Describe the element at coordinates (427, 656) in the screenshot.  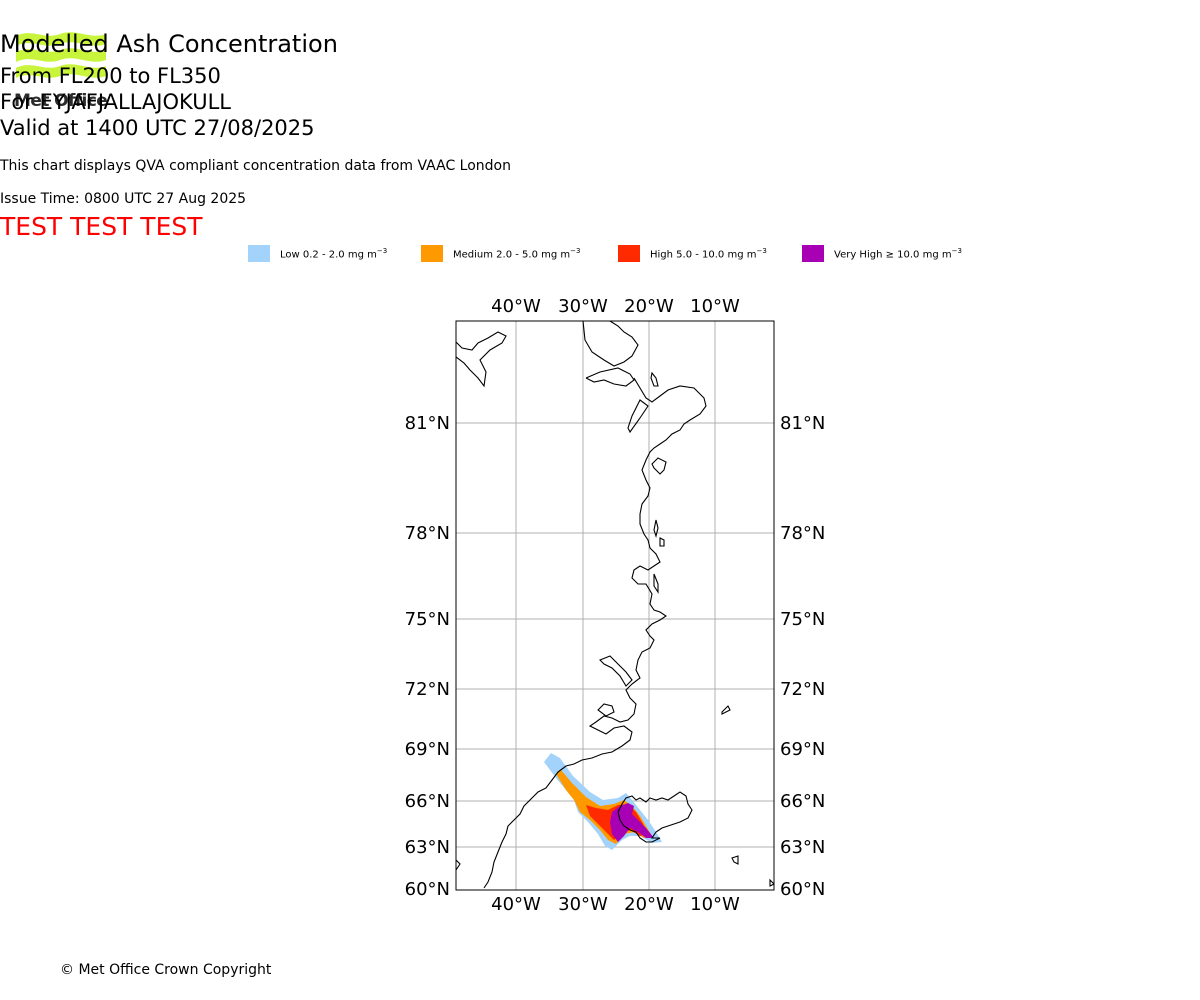
I see `lat-labels-left: 81°N 78°N 75°N 72°N 69°N 66°N 63°N 60°N` at that location.